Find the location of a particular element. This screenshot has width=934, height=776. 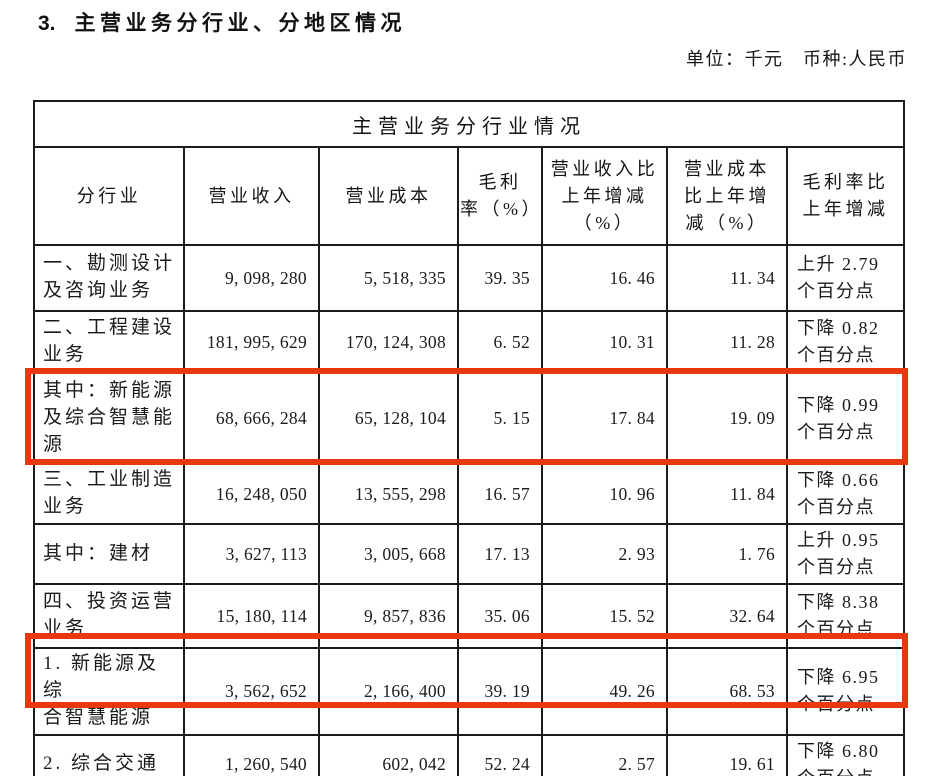

table-caption-row: 主营业务分行业情况 is located at coordinates (469, 124).